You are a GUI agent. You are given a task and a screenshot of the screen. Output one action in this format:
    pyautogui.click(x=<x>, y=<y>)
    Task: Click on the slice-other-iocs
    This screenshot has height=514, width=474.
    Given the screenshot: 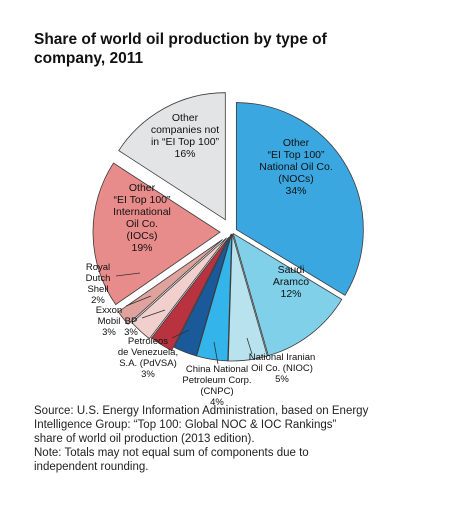 What is the action you would take?
    pyautogui.click(x=156, y=234)
    